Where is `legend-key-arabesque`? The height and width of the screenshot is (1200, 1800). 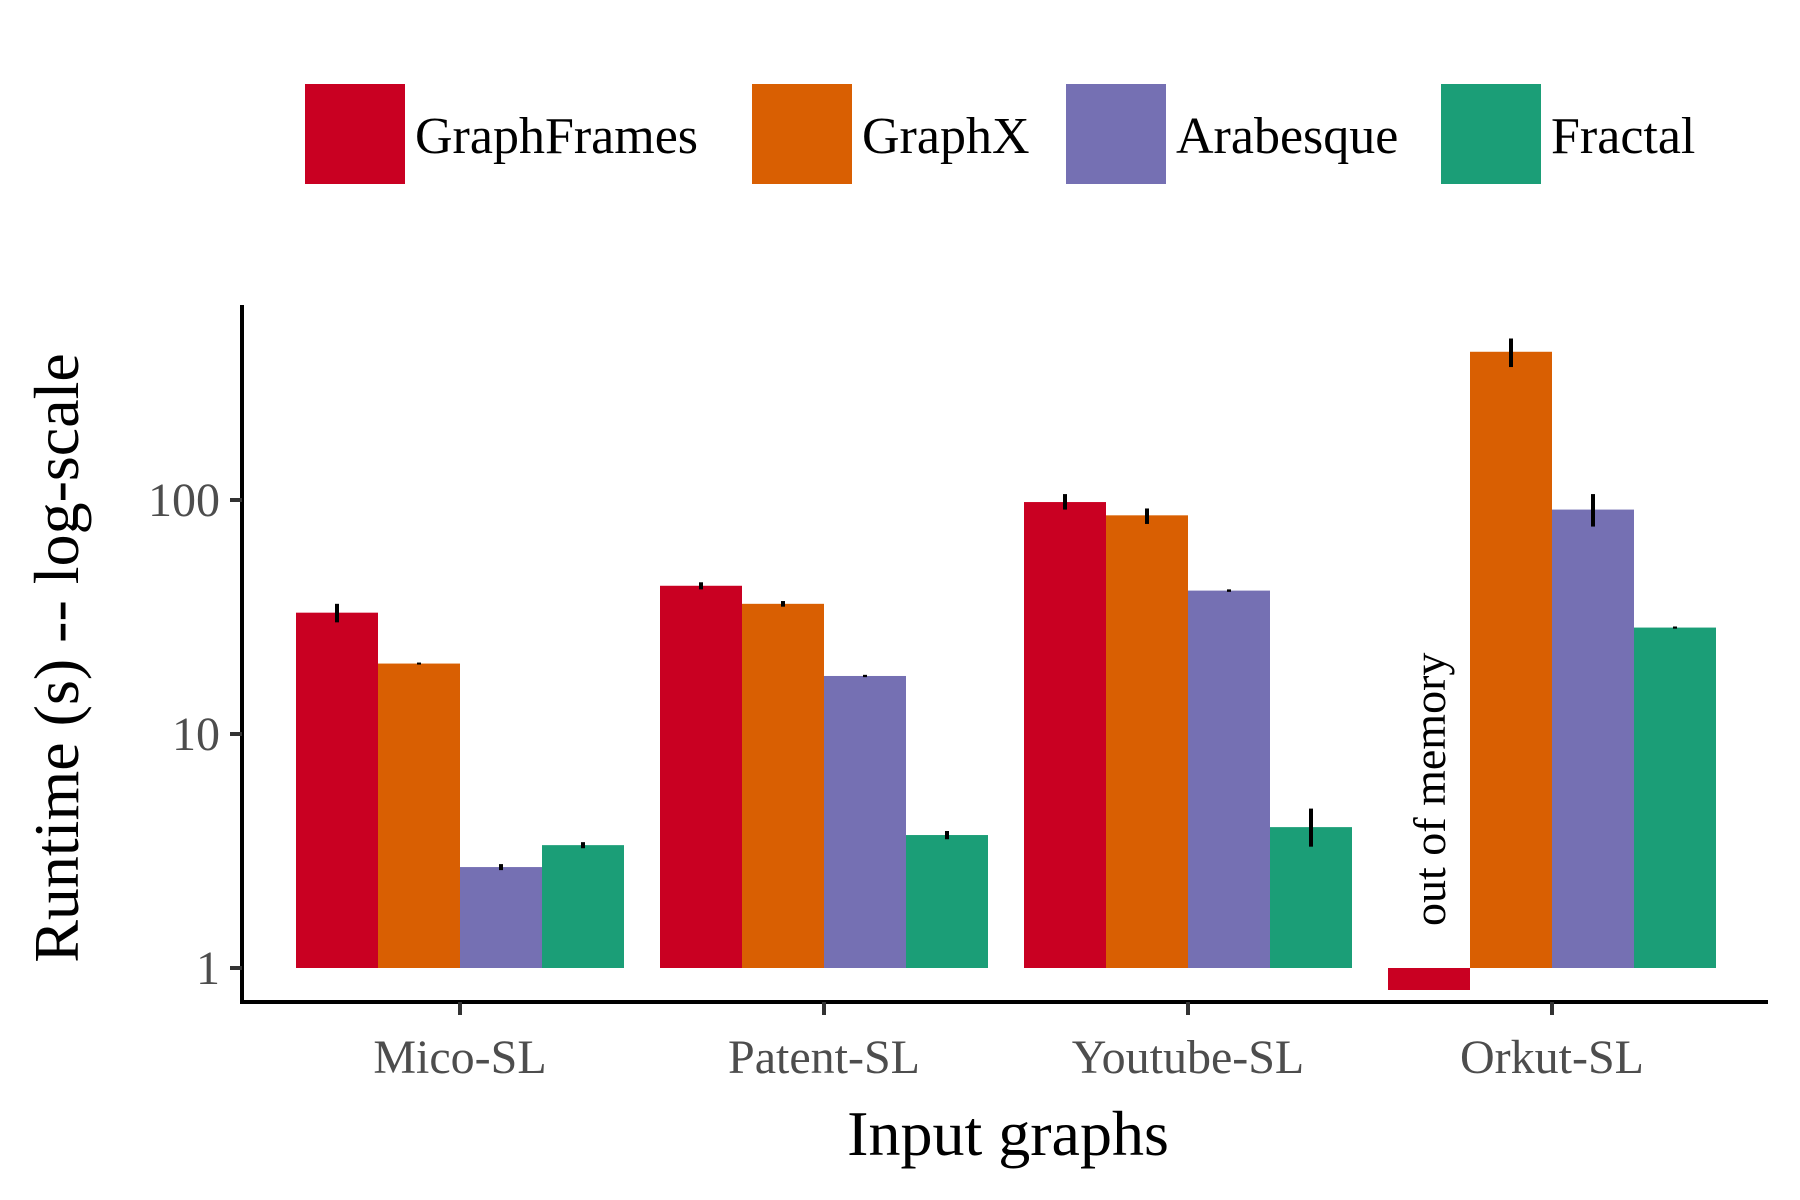 legend-key-arabesque is located at coordinates (1116, 134).